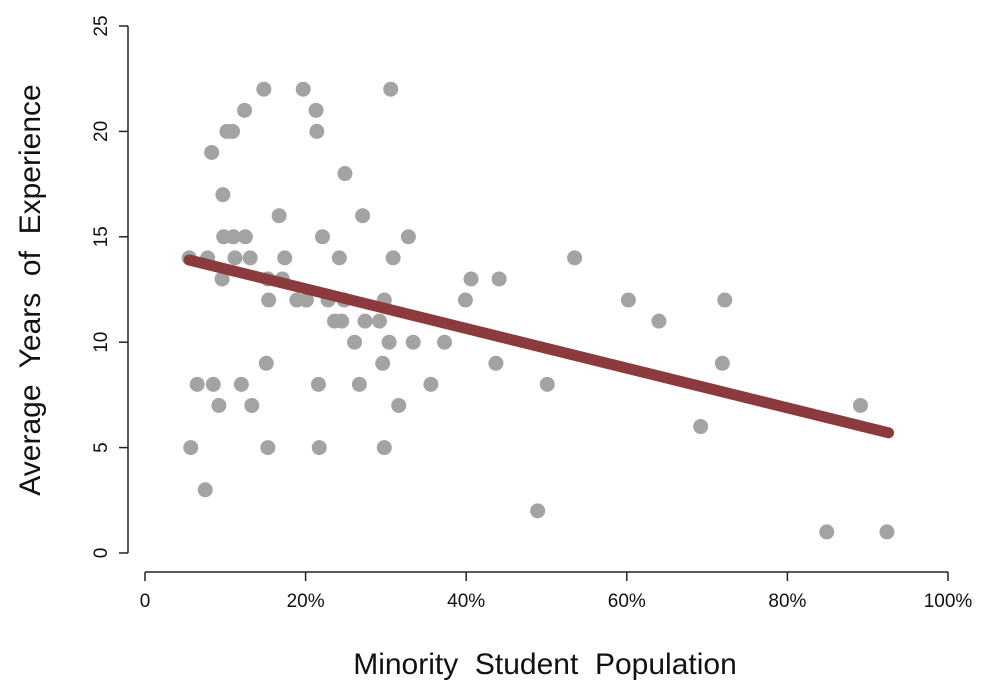 The image size is (985, 685). What do you see at coordinates (101, 131) in the screenshot?
I see `y-tick-label: 20` at bounding box center [101, 131].